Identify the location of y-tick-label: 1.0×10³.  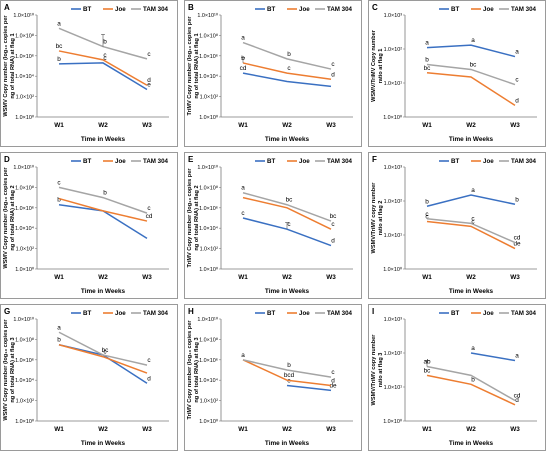
(393, 16).